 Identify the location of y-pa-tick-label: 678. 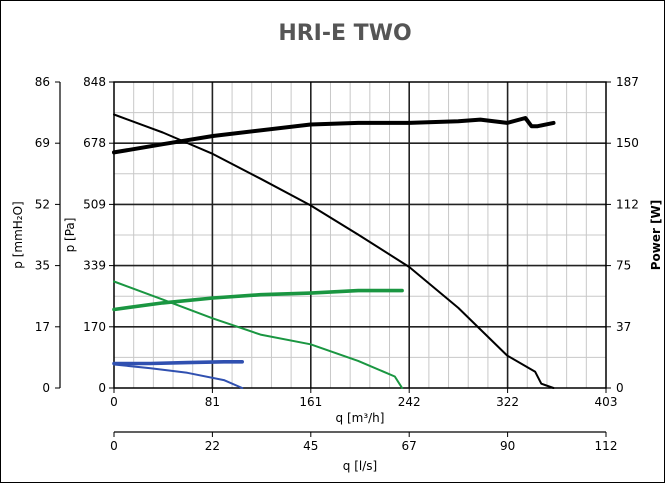
(94, 143).